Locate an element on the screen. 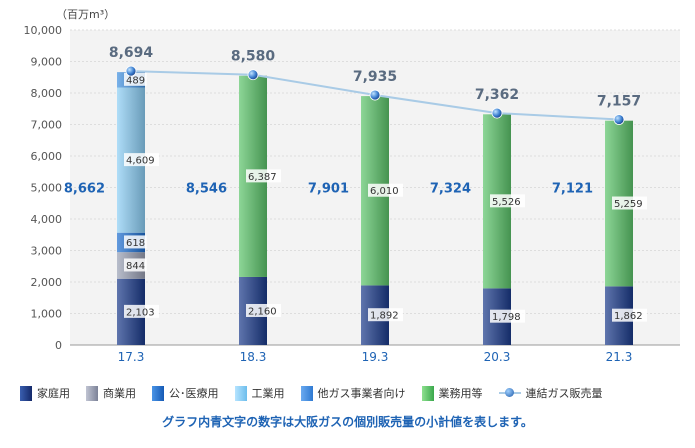  legend-label-industrial: 工業用 is located at coordinates (268, 393).